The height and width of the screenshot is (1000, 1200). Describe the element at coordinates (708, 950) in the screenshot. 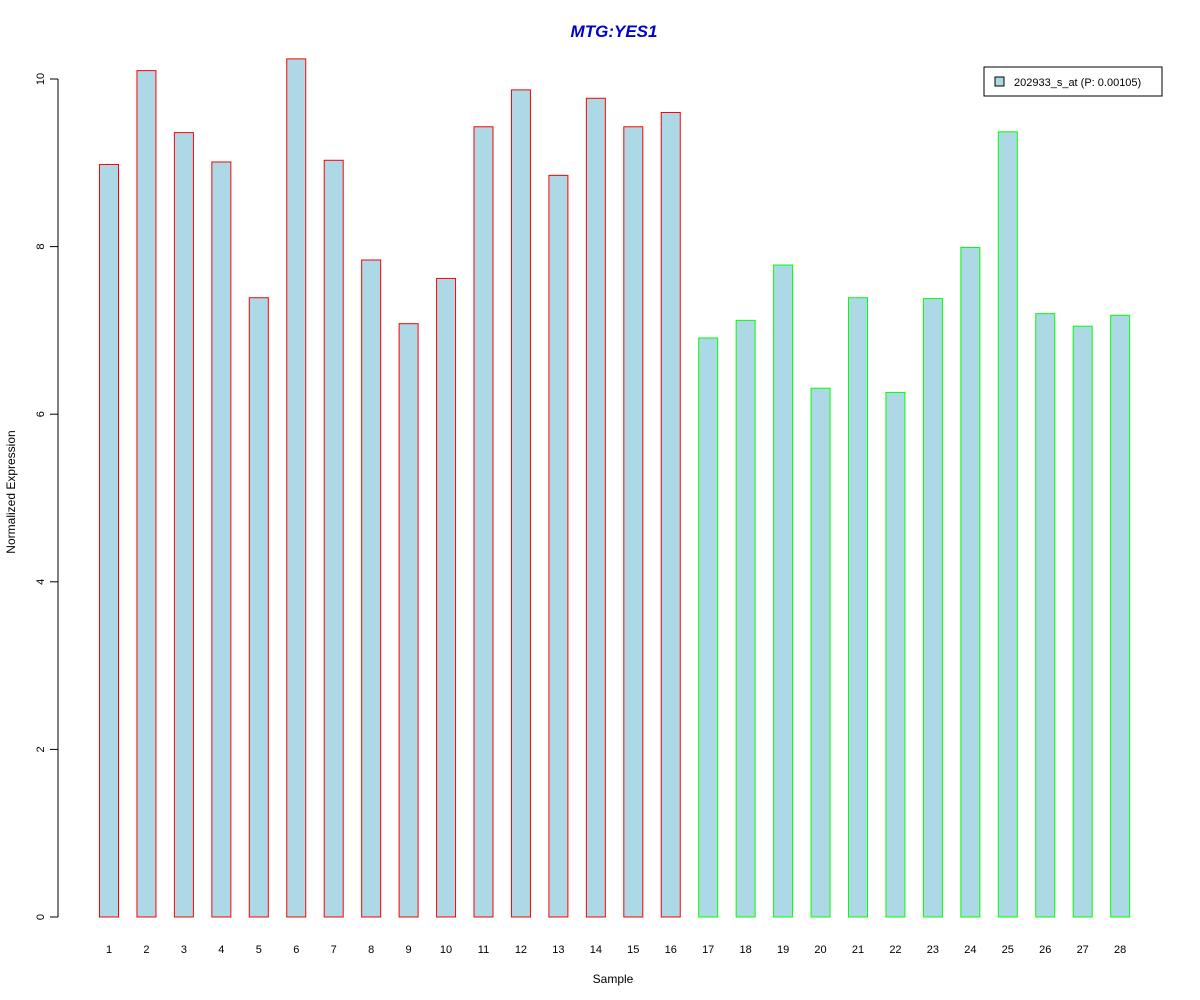

I see `x-tick-label: 17` at that location.